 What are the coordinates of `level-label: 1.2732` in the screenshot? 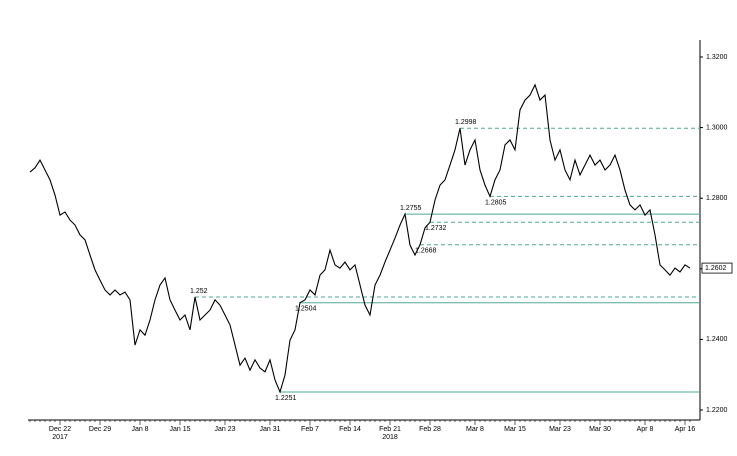 It's located at (436, 228).